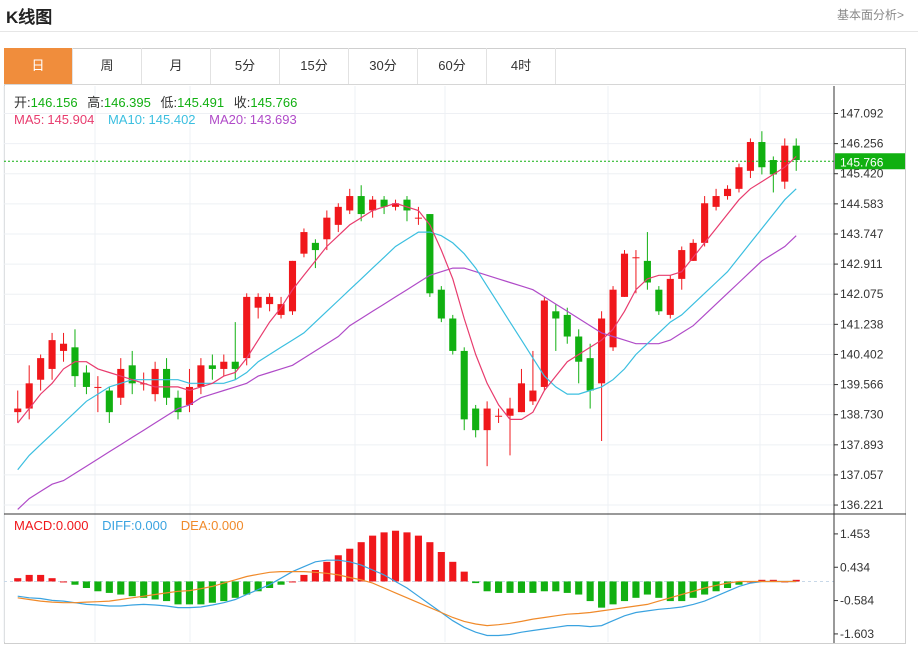  What do you see at coordinates (155, 102) in the screenshot?
I see `ohlc-legend: 开:146.156 高:146.395 低:145.491 收:145.766` at bounding box center [155, 102].